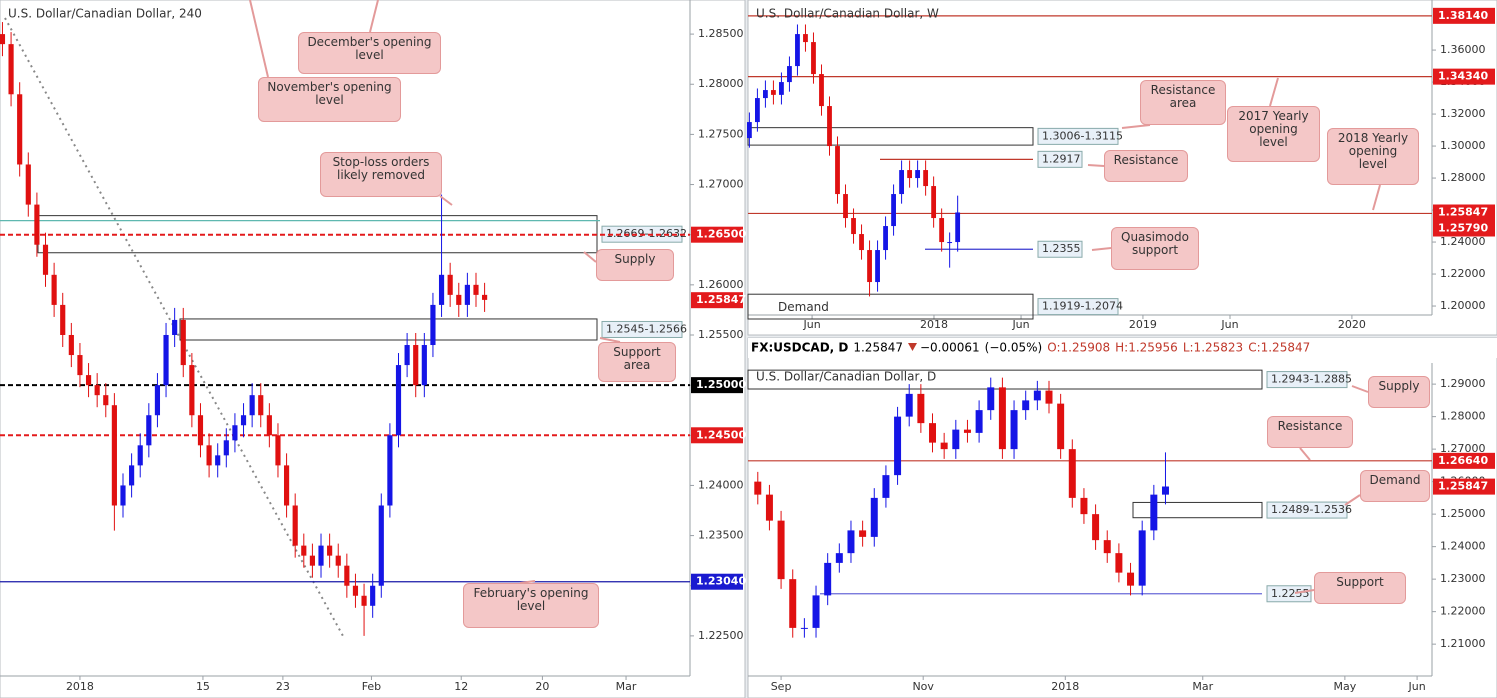  I want to click on price-tag-label: 1.26500, so click(721, 234).